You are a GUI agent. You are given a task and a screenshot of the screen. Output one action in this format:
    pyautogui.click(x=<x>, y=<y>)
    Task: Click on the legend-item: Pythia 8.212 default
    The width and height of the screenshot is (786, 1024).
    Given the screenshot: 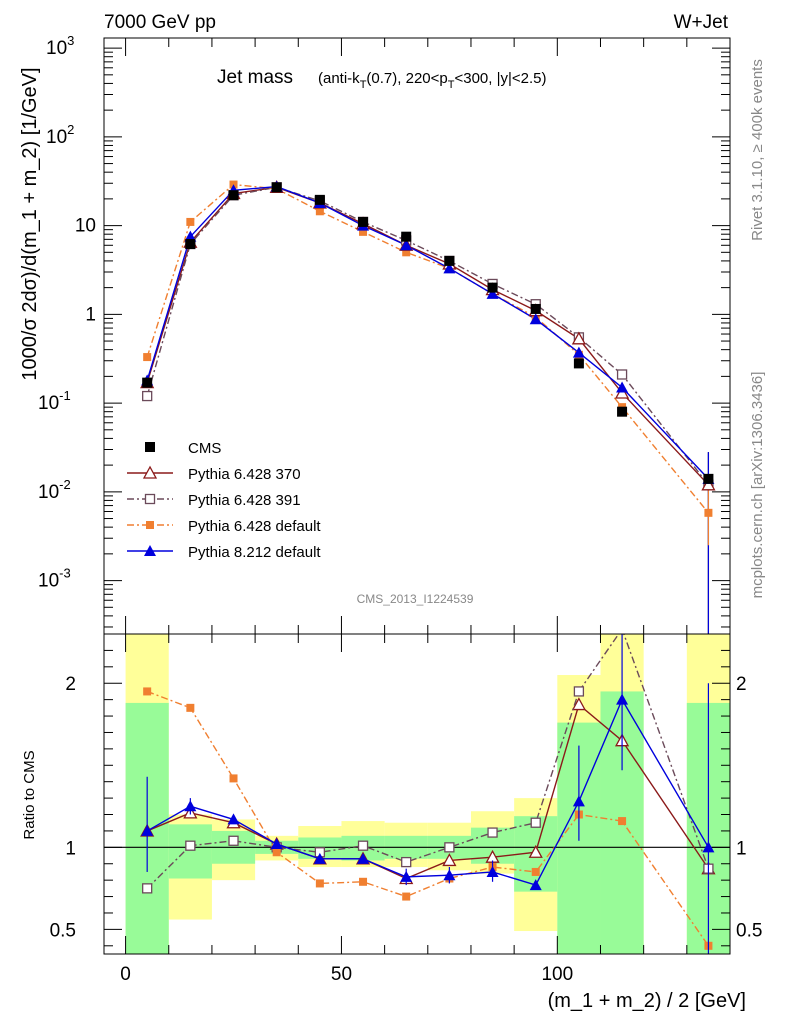 What is the action you would take?
    pyautogui.click(x=224, y=552)
    